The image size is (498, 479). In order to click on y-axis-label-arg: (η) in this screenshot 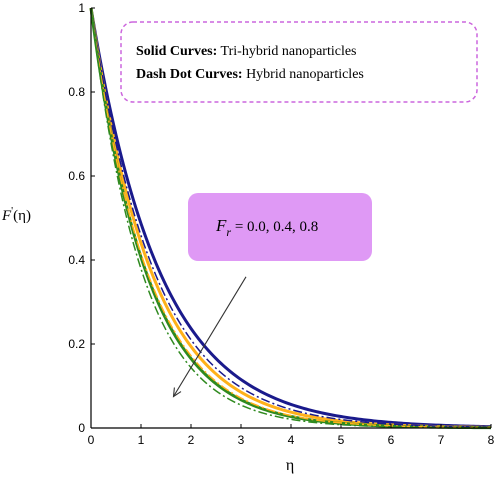, I will do `click(22, 216)`.